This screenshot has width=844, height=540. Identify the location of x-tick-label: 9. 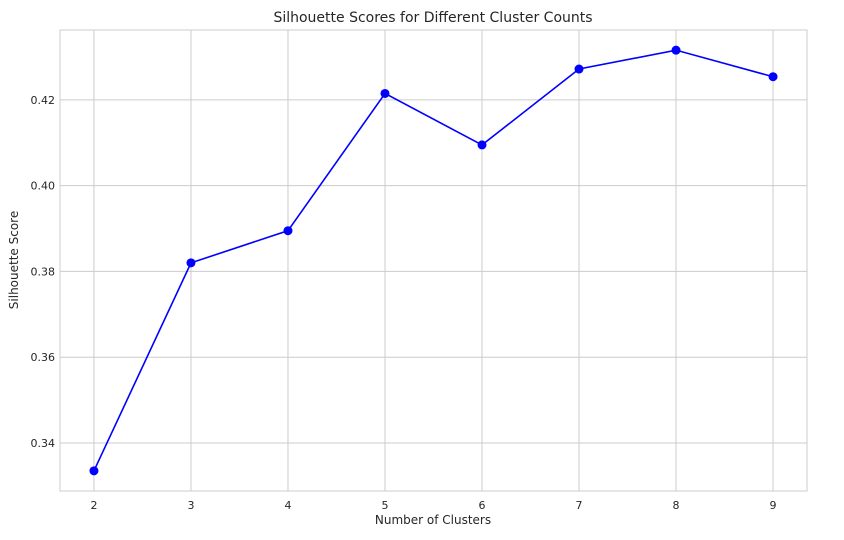
(773, 505).